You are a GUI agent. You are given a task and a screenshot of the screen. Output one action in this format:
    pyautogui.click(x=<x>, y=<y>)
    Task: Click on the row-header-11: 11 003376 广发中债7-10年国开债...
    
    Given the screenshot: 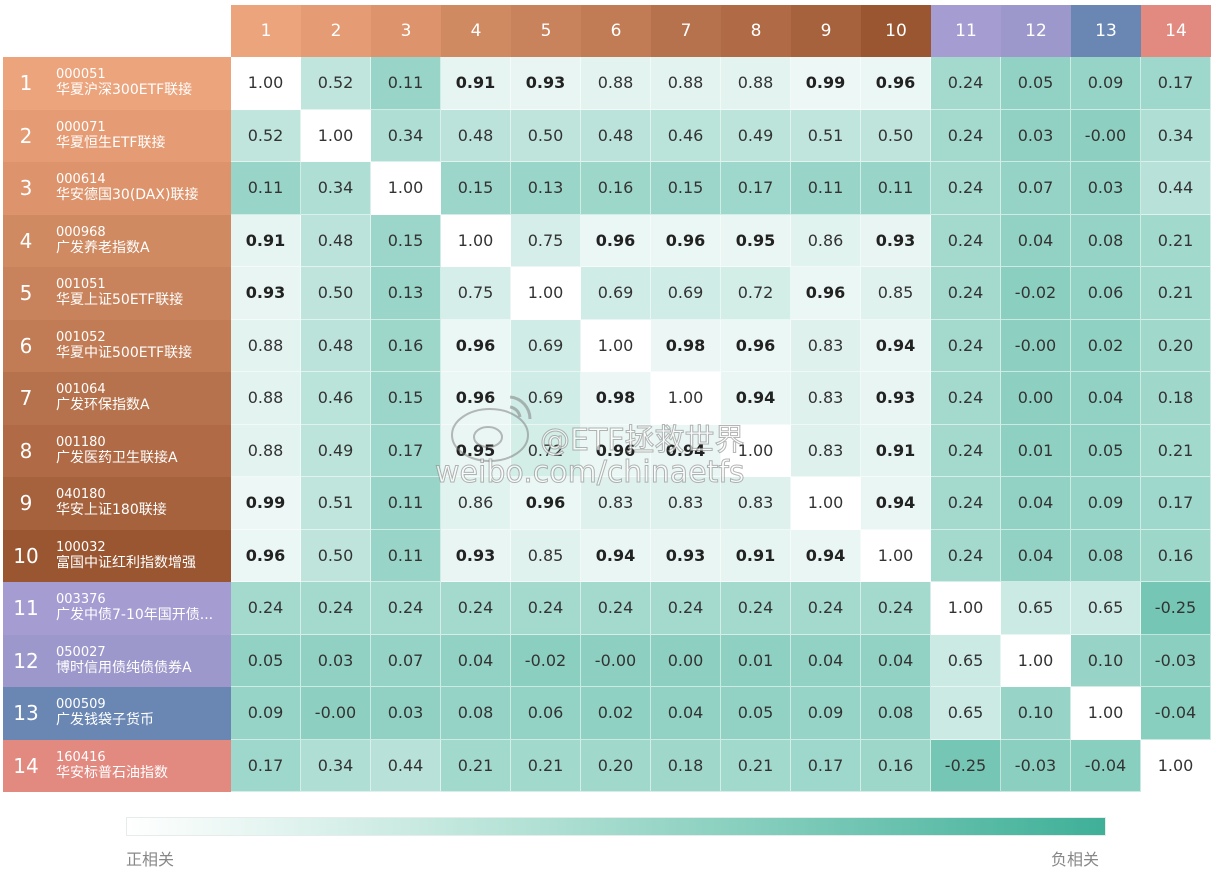 What is the action you would take?
    pyautogui.click(x=117, y=608)
    